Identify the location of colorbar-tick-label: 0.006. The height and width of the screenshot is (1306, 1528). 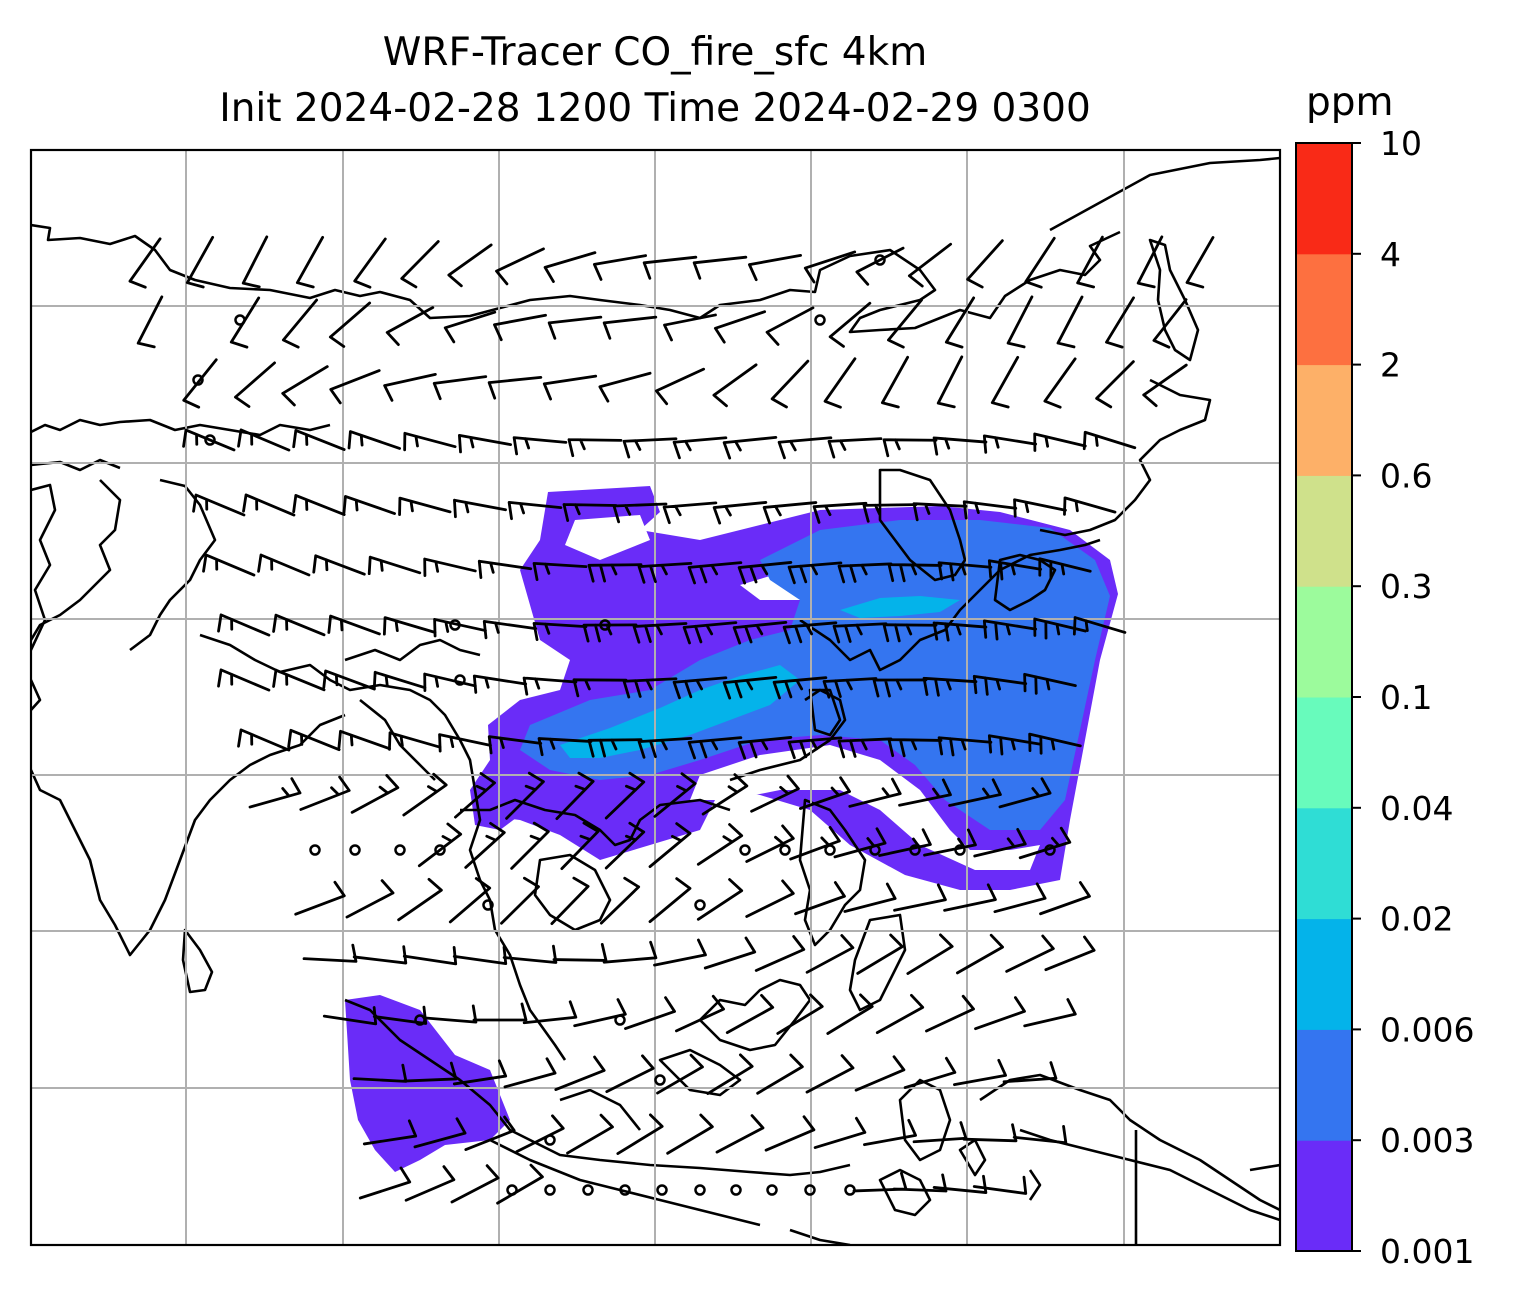
(1427, 1029).